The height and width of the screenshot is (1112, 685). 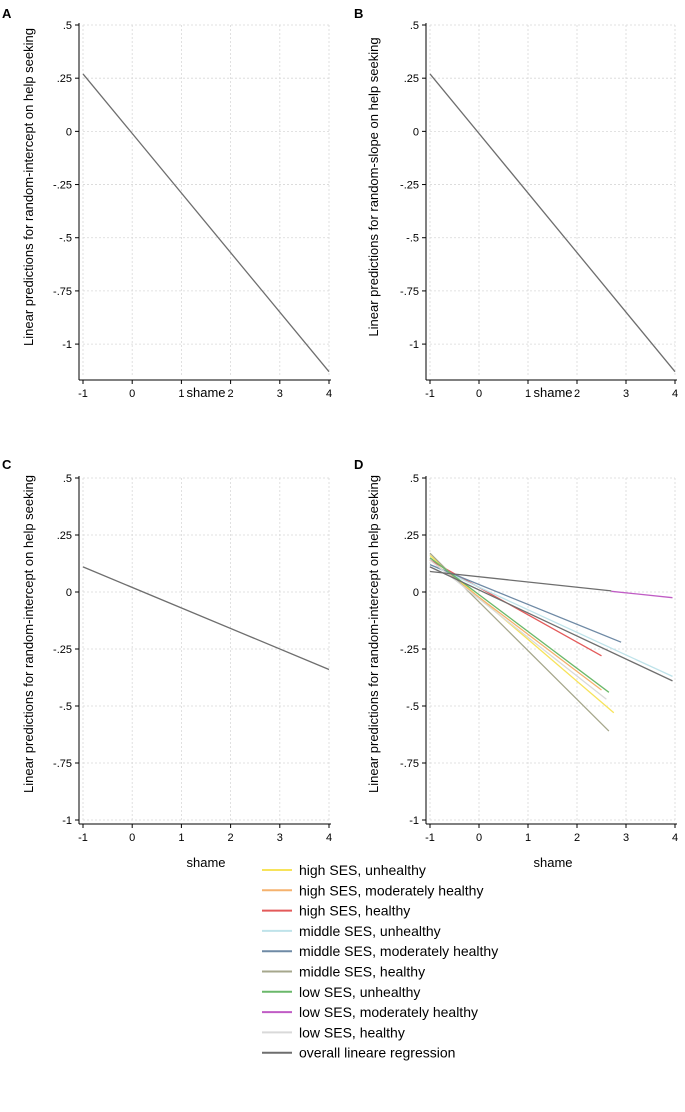 What do you see at coordinates (359, 992) in the screenshot?
I see `legend-label: low SES, unhealthy` at bounding box center [359, 992].